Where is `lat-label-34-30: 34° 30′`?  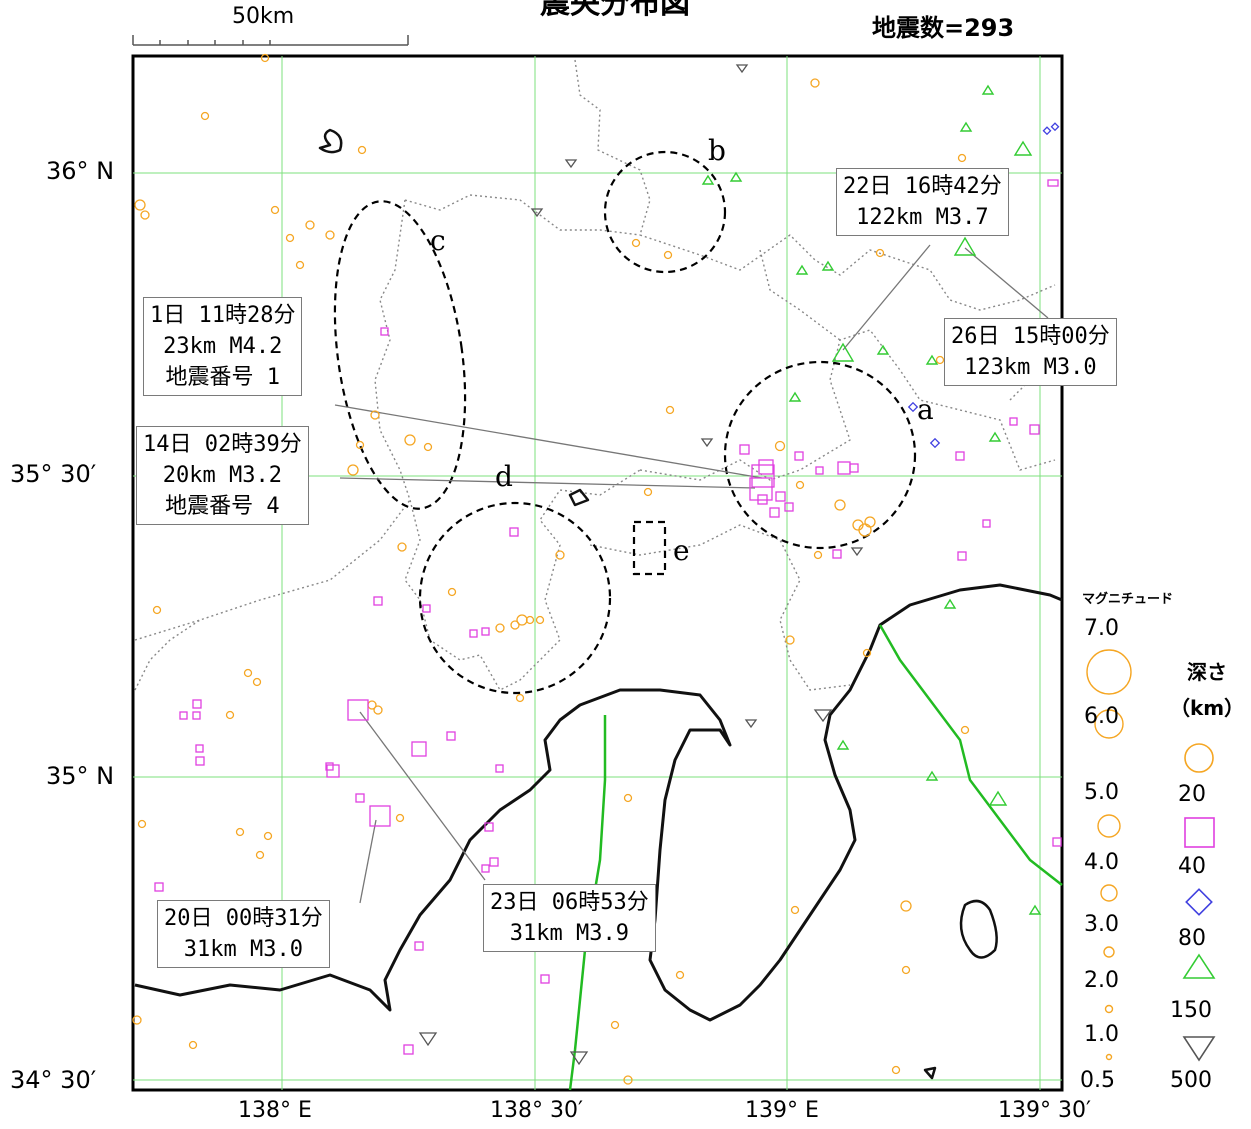 lat-label-34-30: 34° 30′ is located at coordinates (53, 1080).